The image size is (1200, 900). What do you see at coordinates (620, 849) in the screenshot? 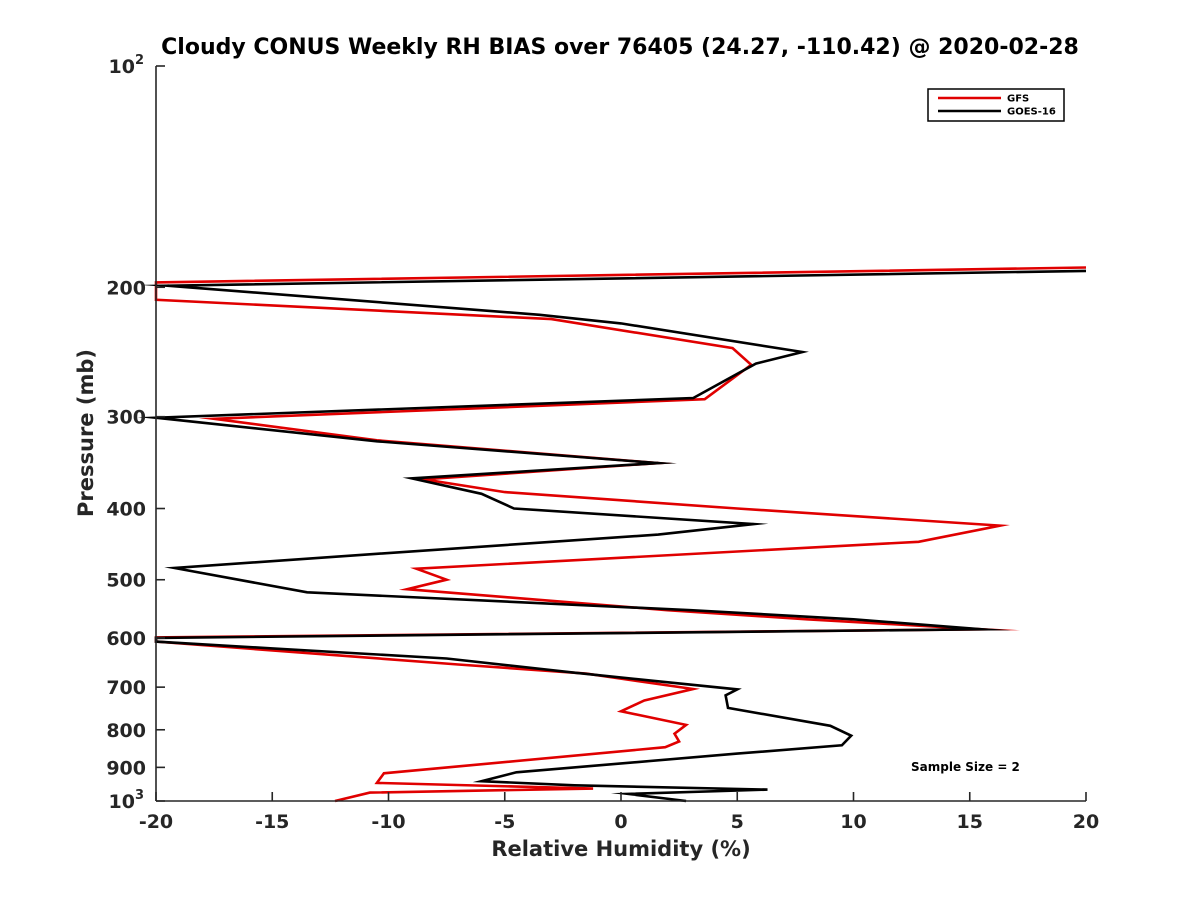
I see `x-axis-label: Relative Humidity (%)` at bounding box center [620, 849].